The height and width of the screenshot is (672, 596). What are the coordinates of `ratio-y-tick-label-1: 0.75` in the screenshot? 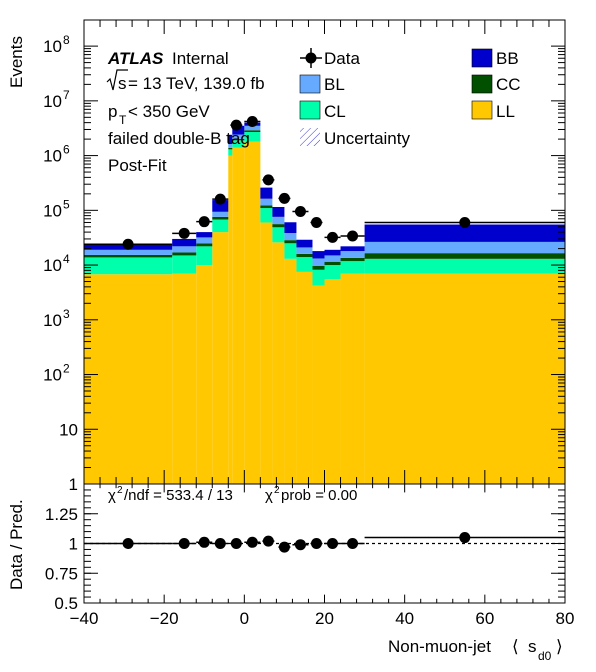 It's located at (61, 573).